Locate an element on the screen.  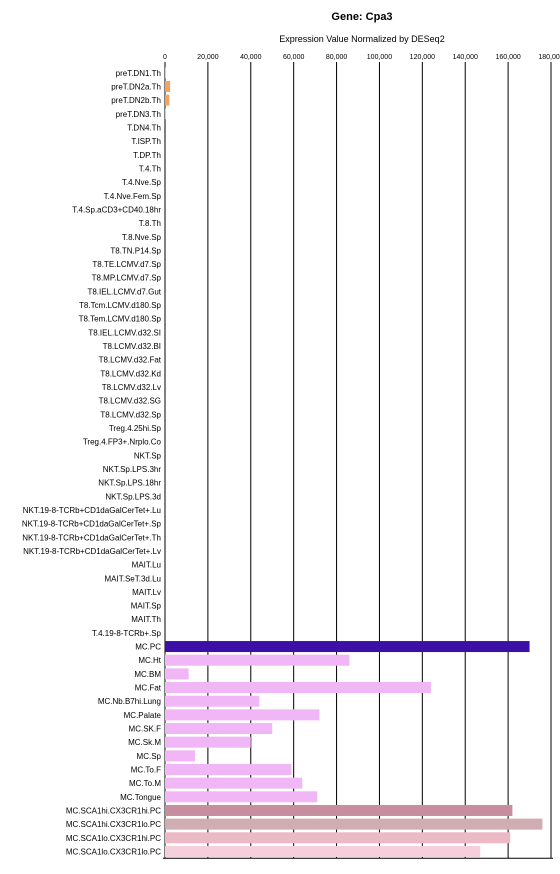
x-tick-label: 80,000 is located at coordinates (337, 57).